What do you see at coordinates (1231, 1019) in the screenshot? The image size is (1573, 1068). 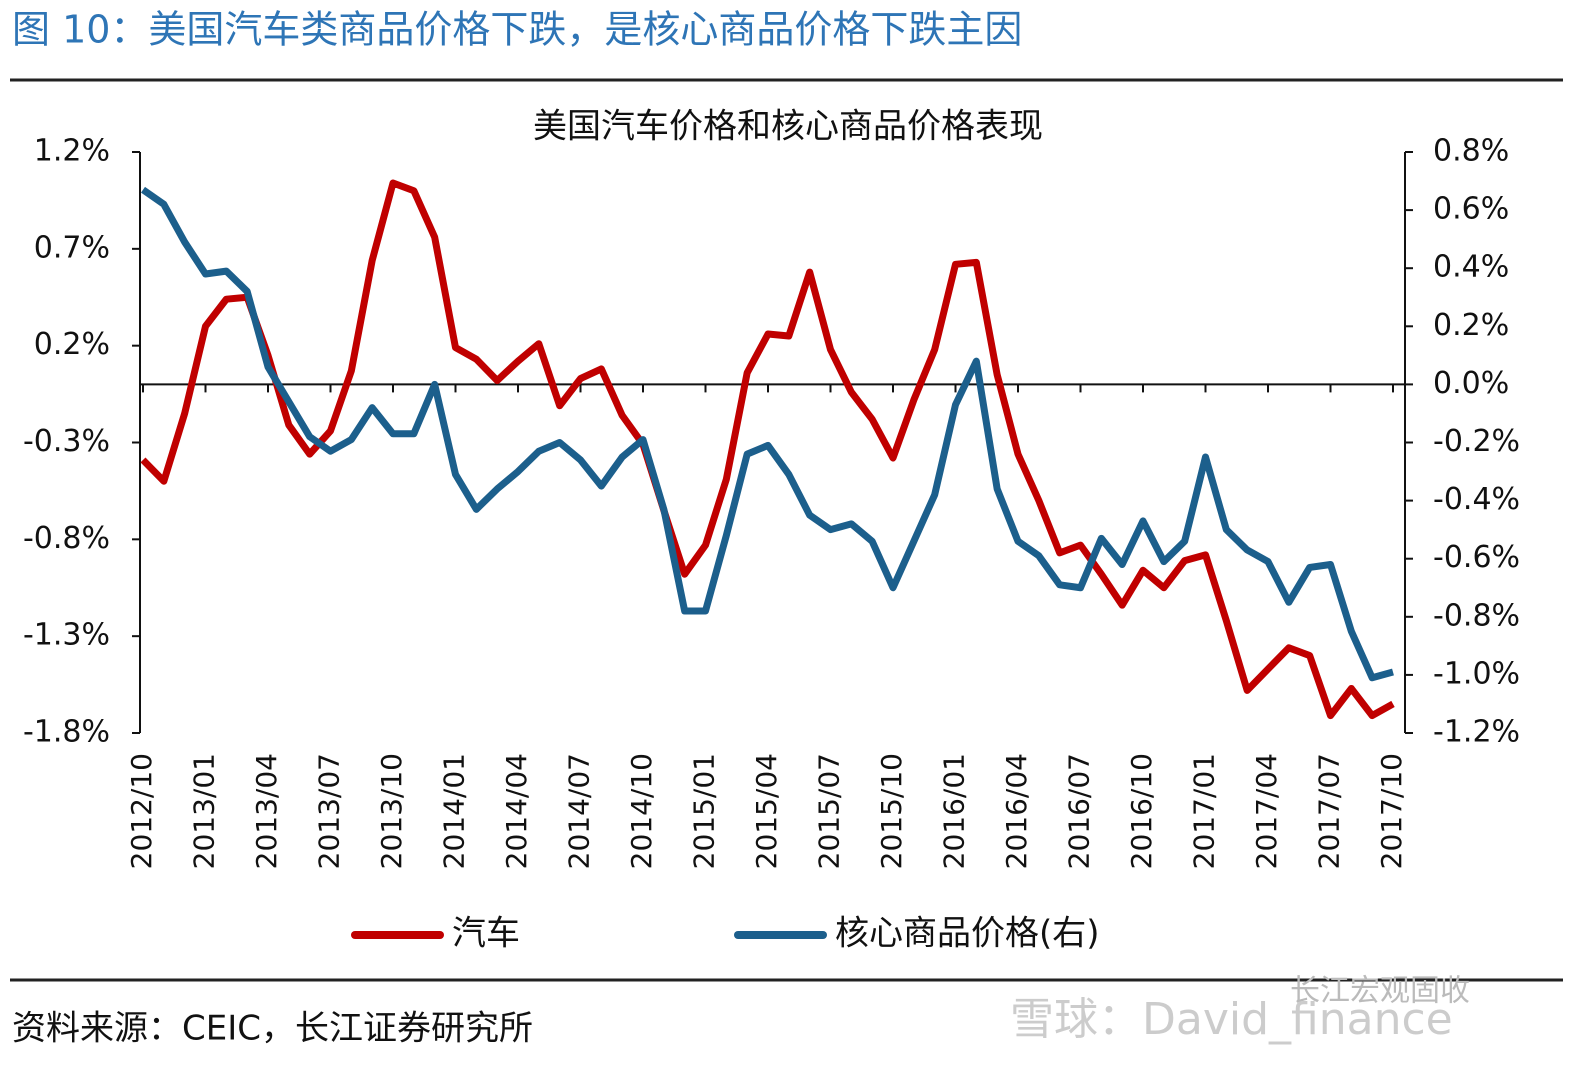 I see `watermark: 雪球：David_finance` at bounding box center [1231, 1019].